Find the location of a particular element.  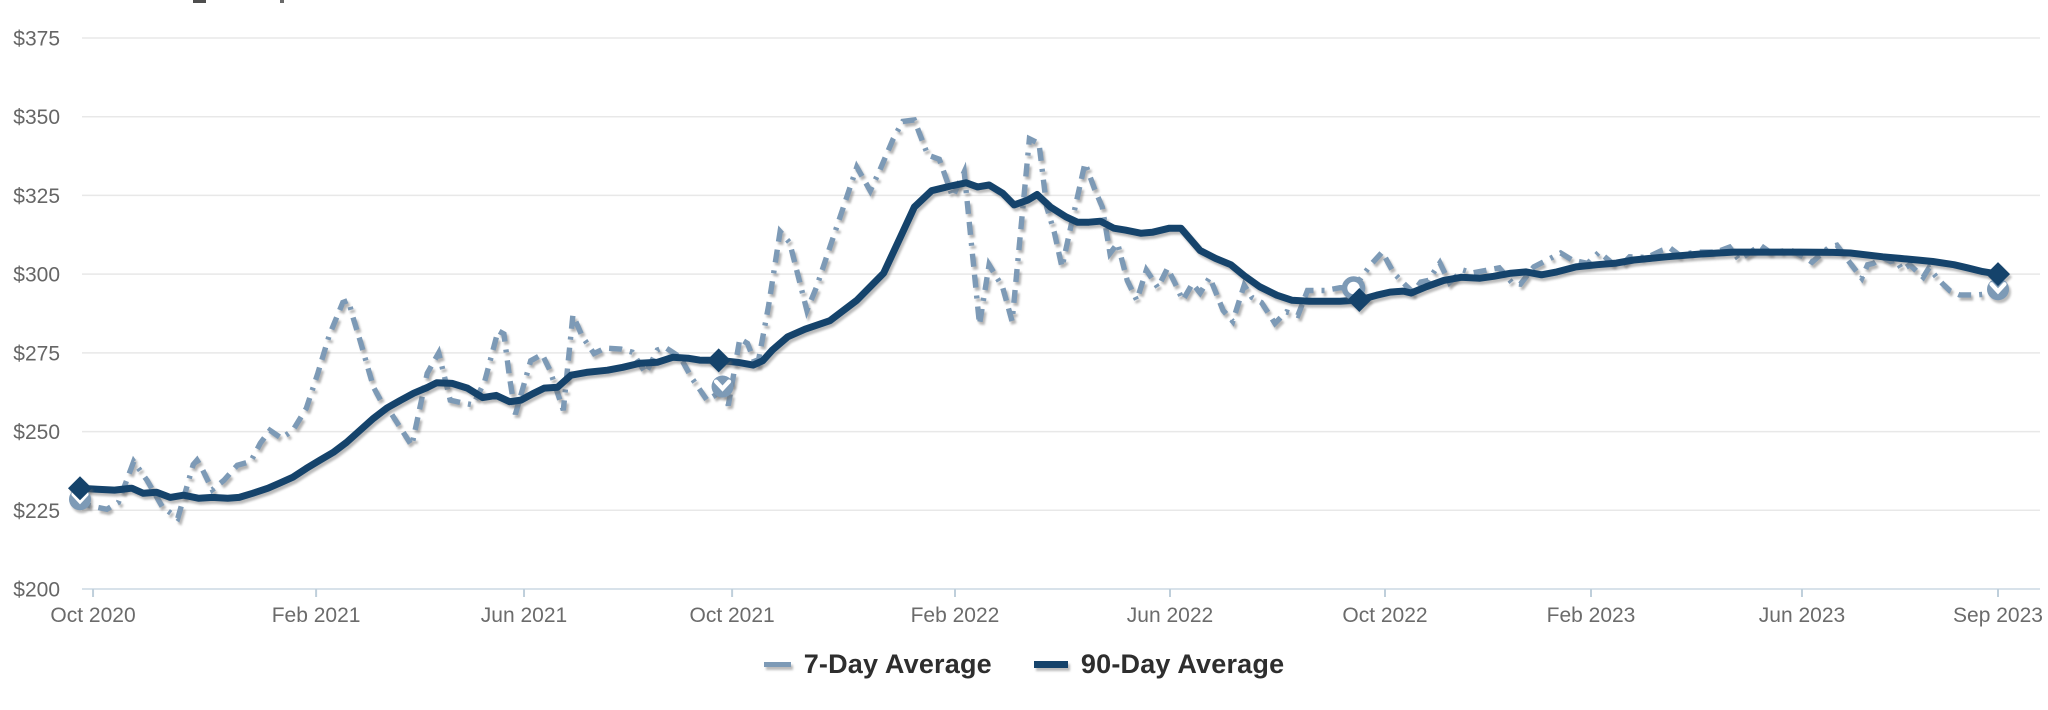

svg-text: $350 is located at coordinates (36, 117).